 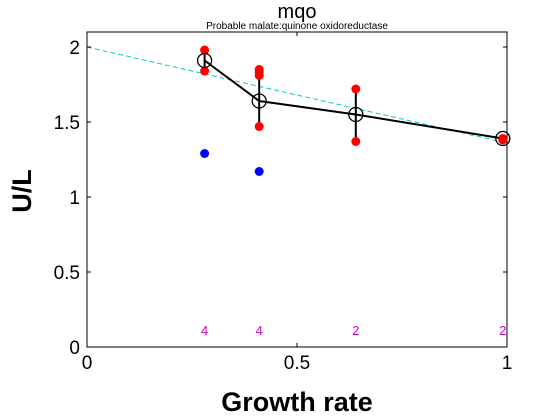 What do you see at coordinates (204, 330) in the screenshot?
I see `sample-count-0: 4` at bounding box center [204, 330].